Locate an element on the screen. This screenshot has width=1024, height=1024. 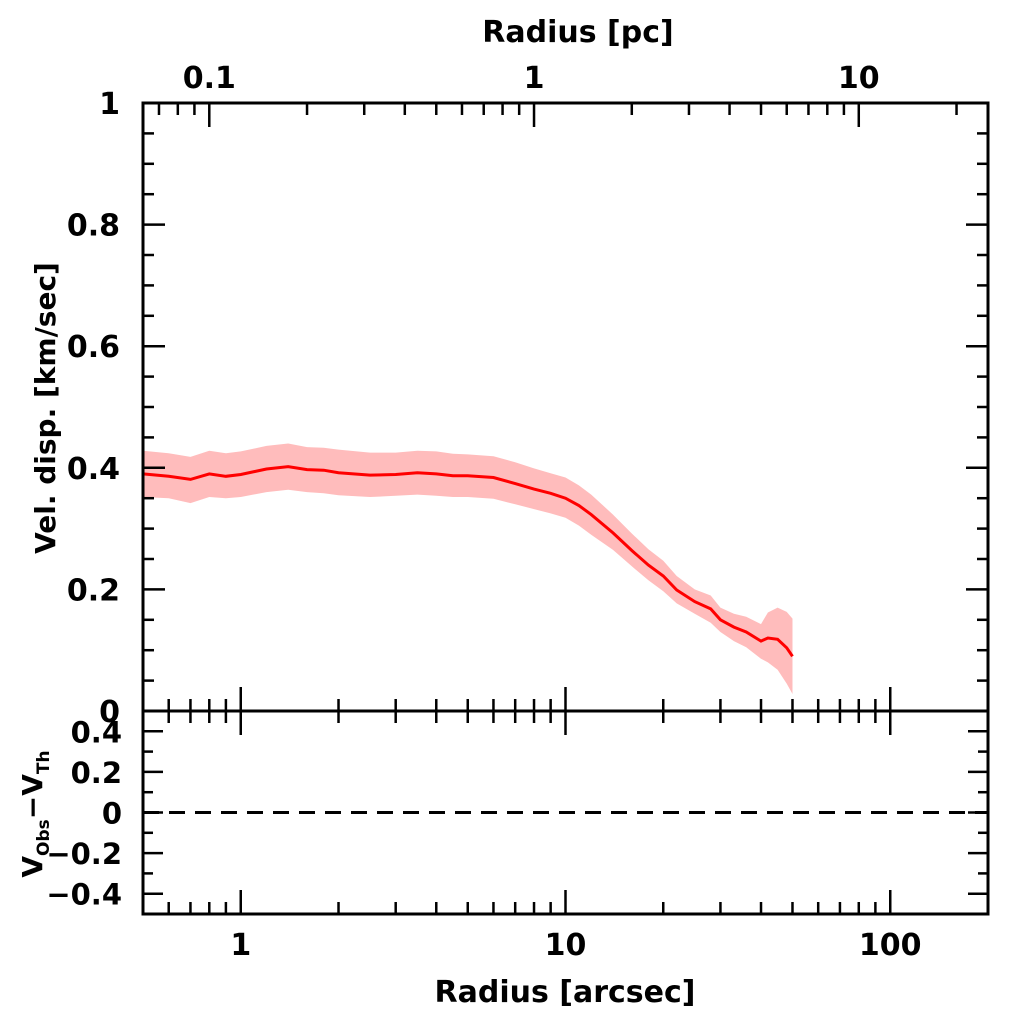
dispersion-line is located at coordinates (468, 561).